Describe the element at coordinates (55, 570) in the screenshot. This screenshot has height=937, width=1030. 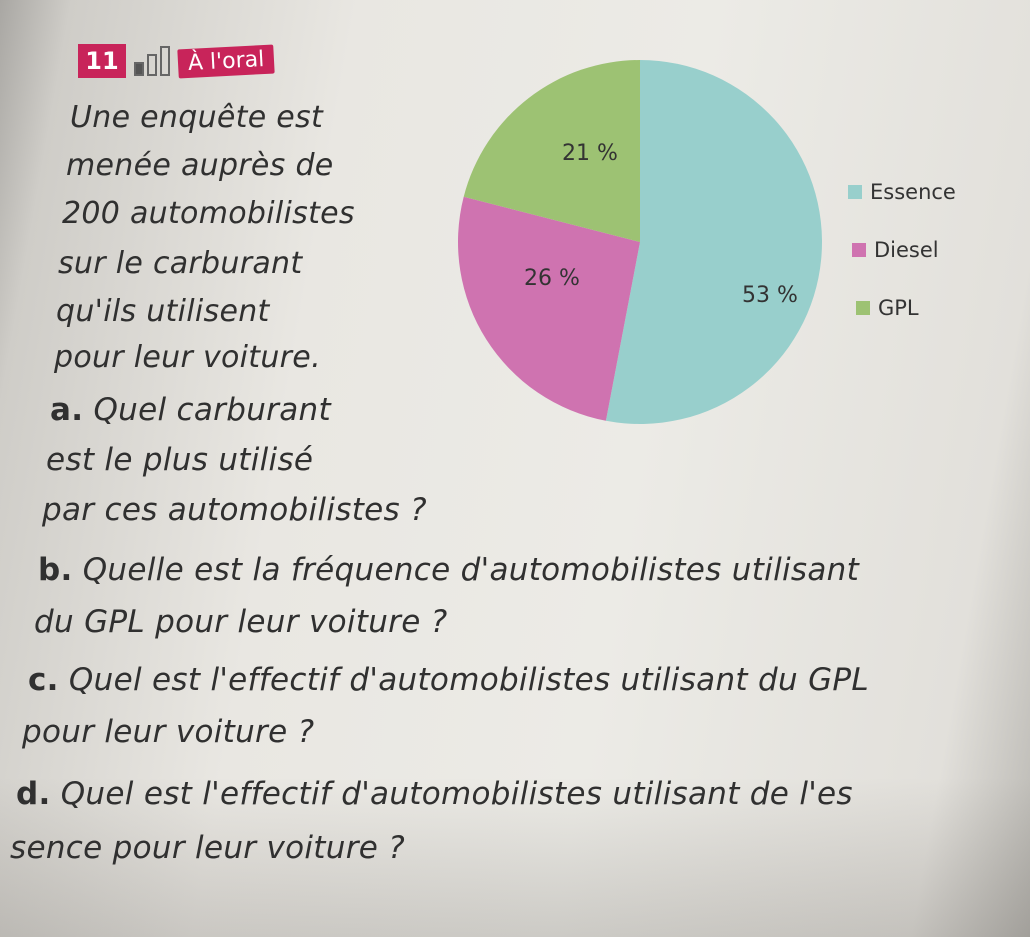
I see `question-letter: b.` at that location.